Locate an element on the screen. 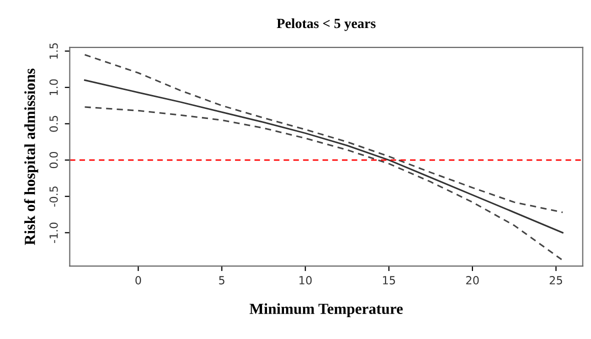  y-tick-label: 1.0 is located at coordinates (53, 87).